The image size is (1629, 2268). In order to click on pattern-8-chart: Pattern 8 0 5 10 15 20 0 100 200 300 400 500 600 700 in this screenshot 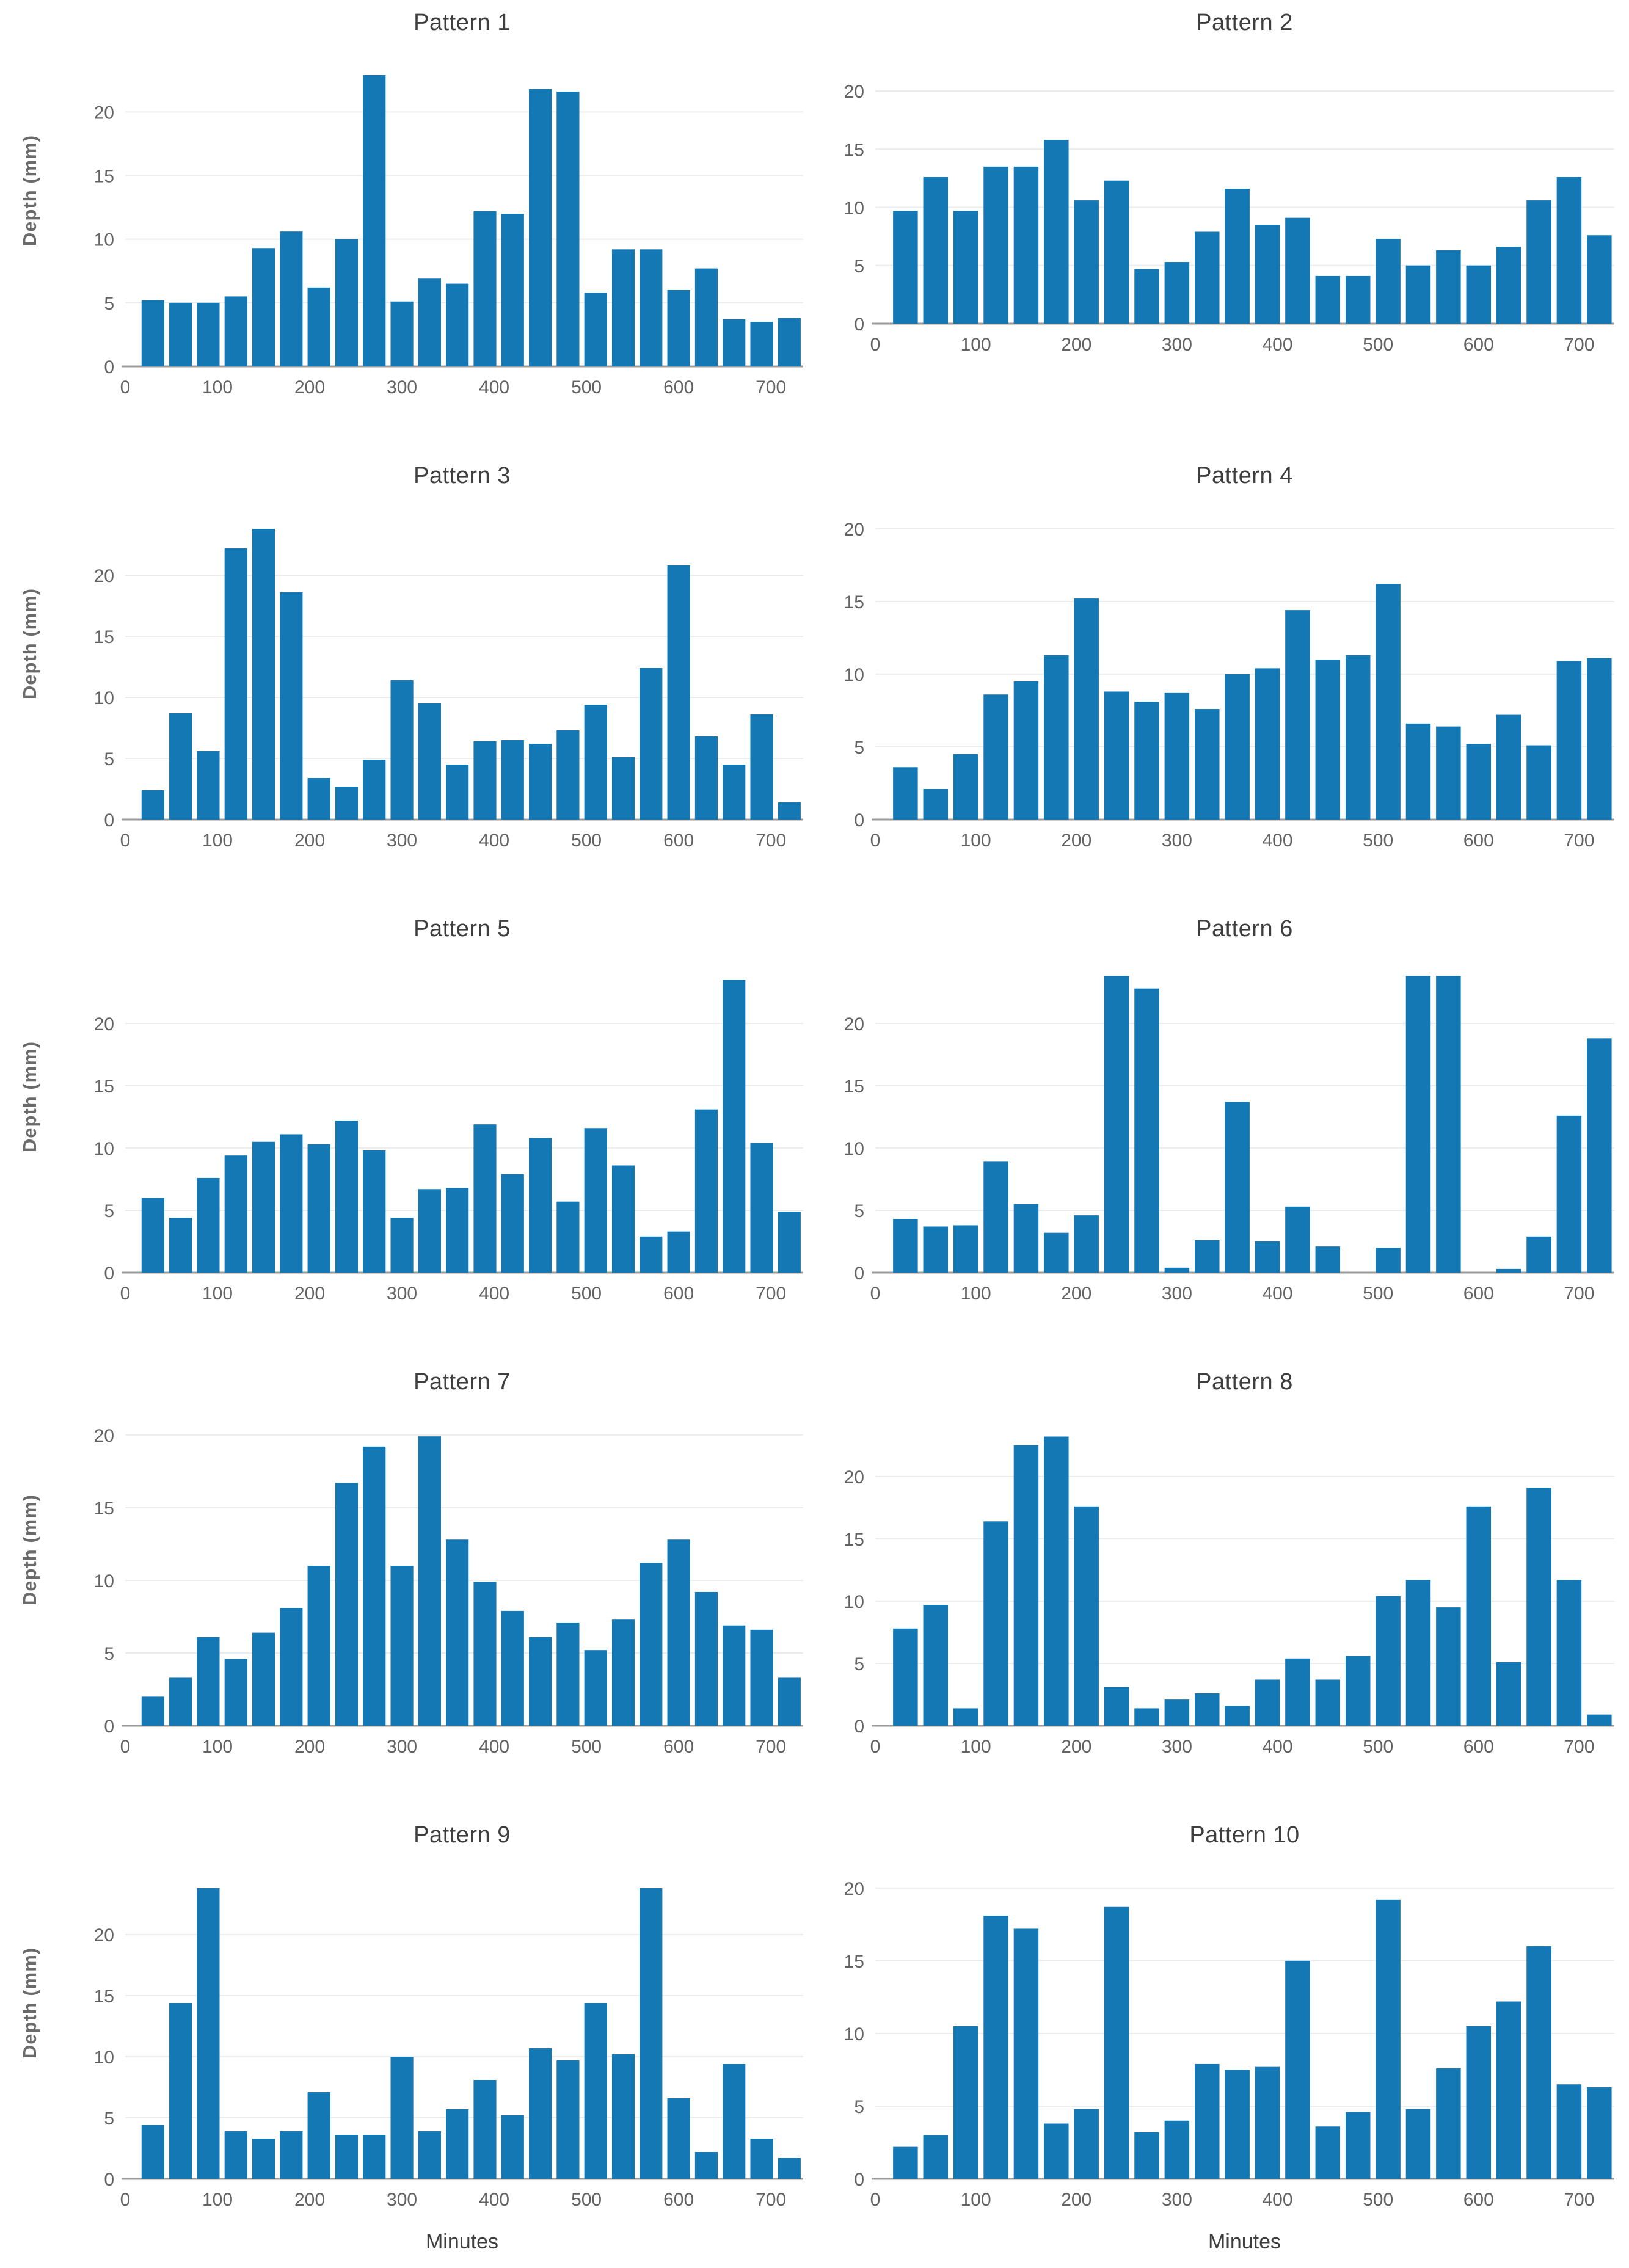, I will do `click(1221, 1586)`.